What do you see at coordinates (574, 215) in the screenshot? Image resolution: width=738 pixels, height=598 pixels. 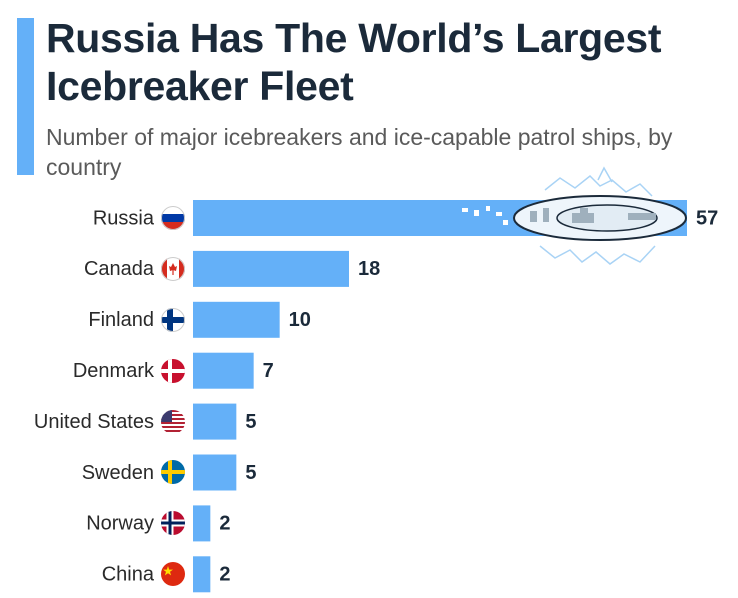 I see `ship-illustration` at bounding box center [574, 215].